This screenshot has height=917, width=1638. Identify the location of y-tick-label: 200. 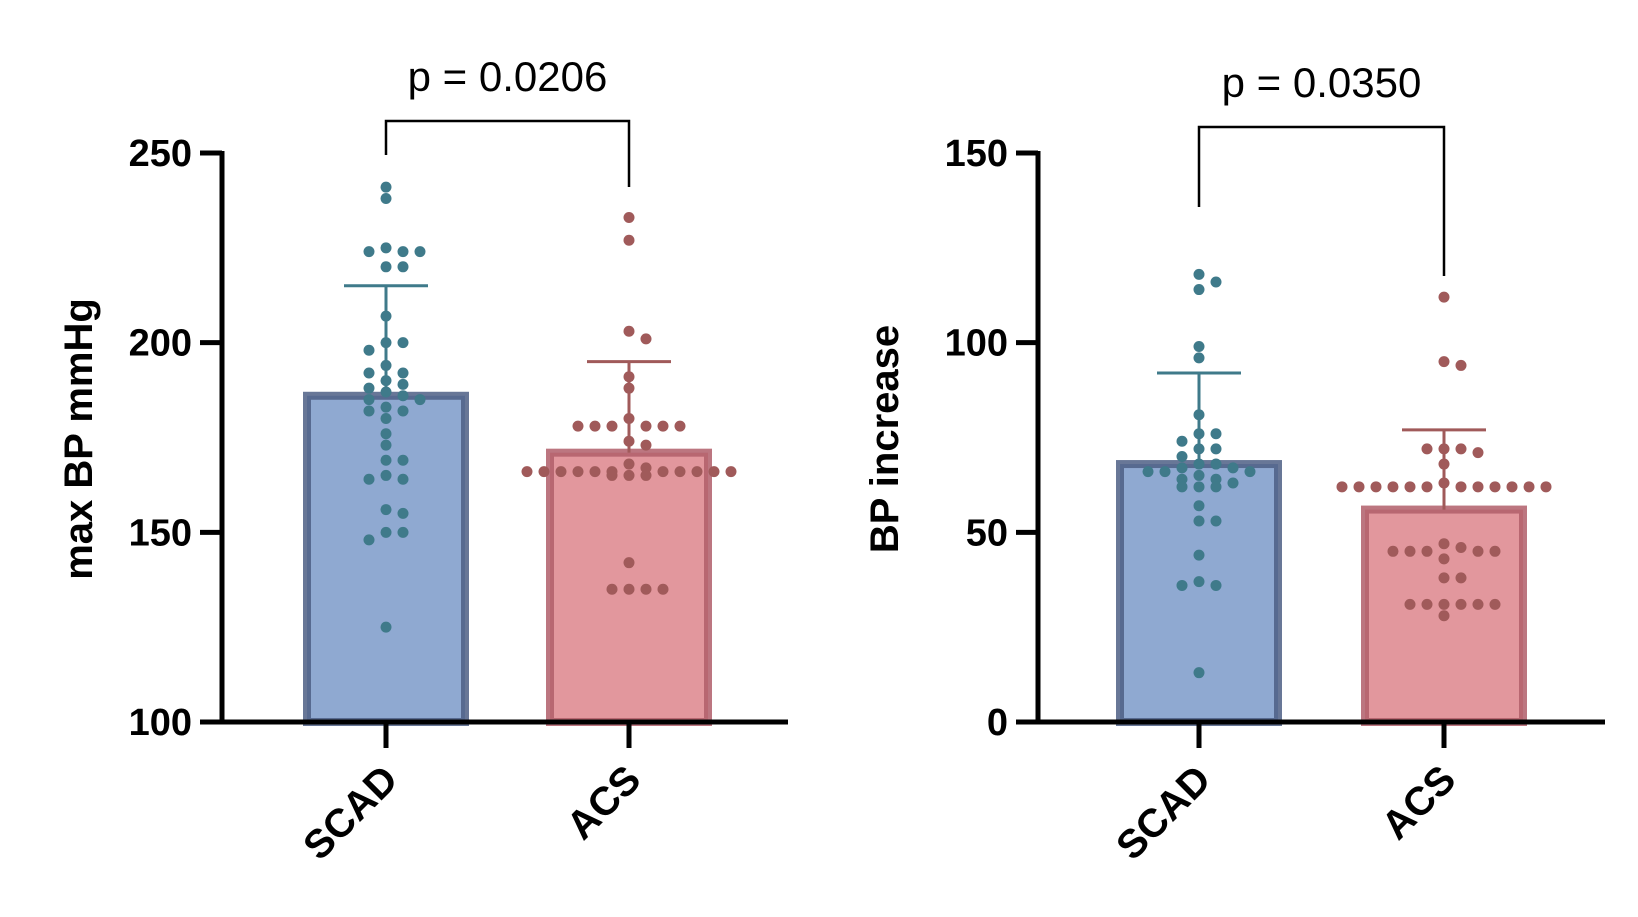
(160, 344).